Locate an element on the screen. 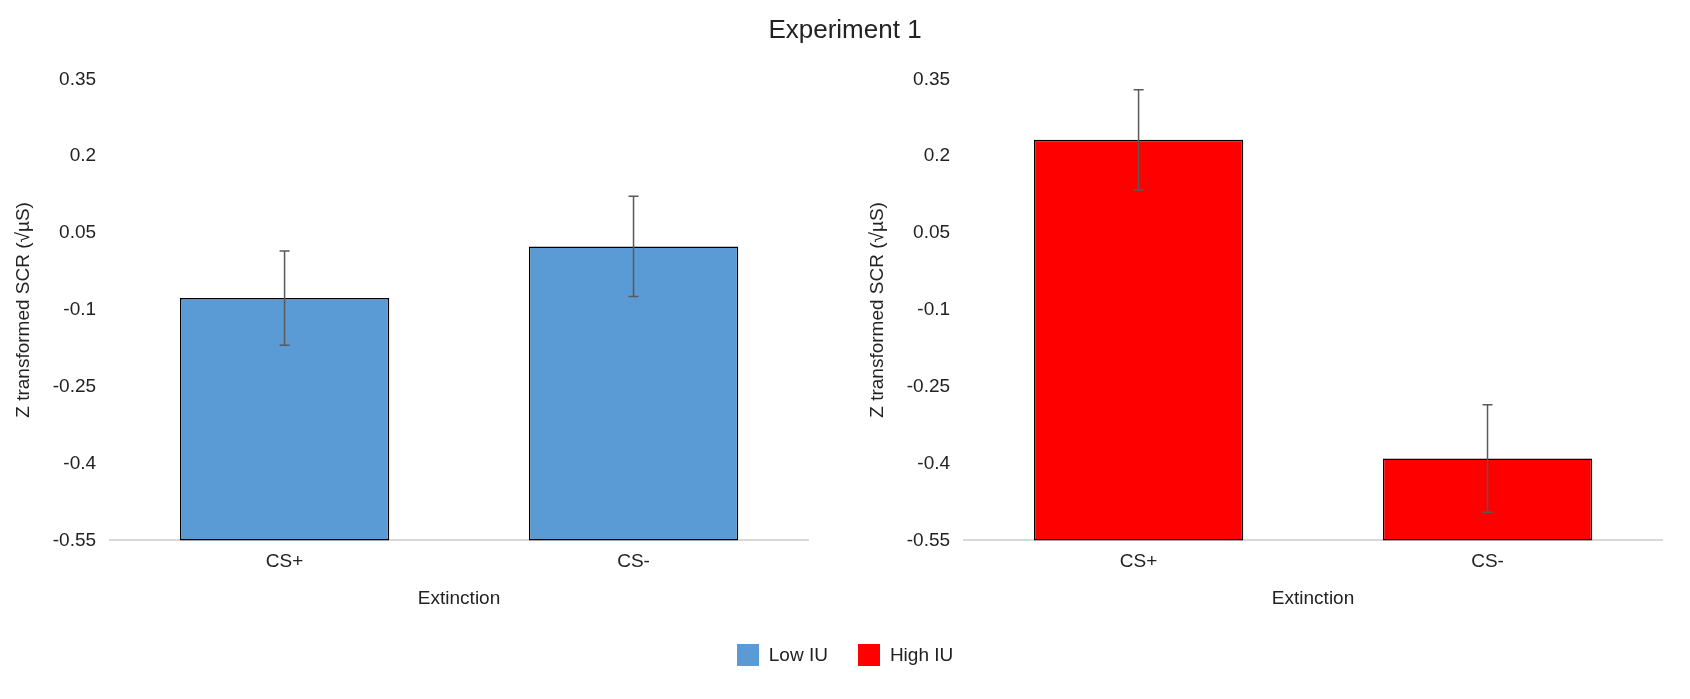  legend-label: Low IU is located at coordinates (798, 655).